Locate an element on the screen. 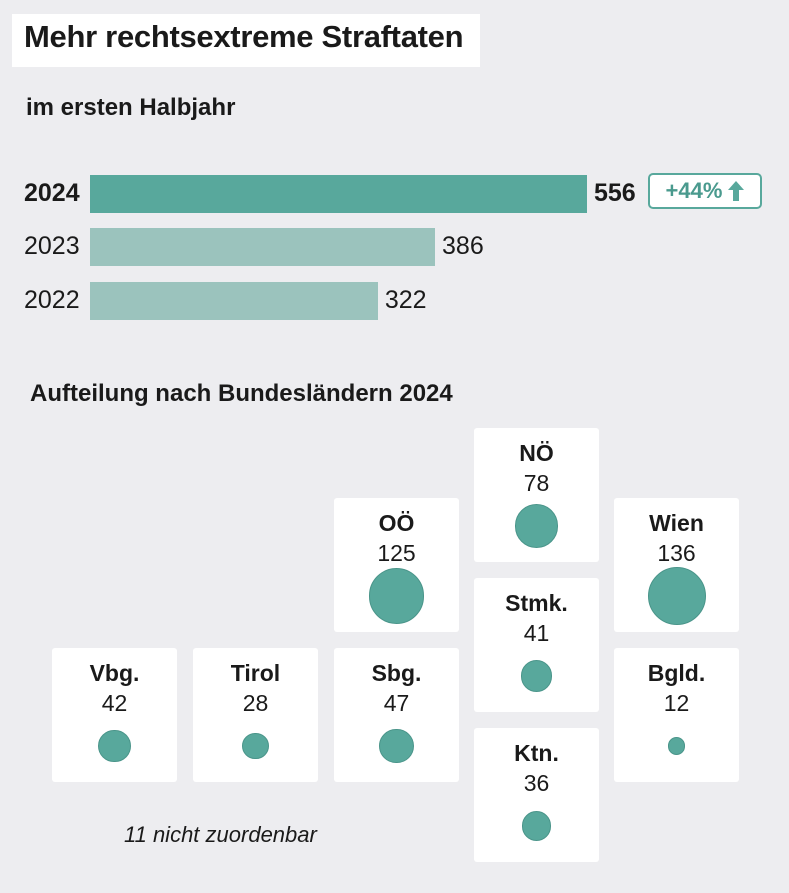 The width and height of the screenshot is (789, 893). bar-value-label: 556 is located at coordinates (615, 193).